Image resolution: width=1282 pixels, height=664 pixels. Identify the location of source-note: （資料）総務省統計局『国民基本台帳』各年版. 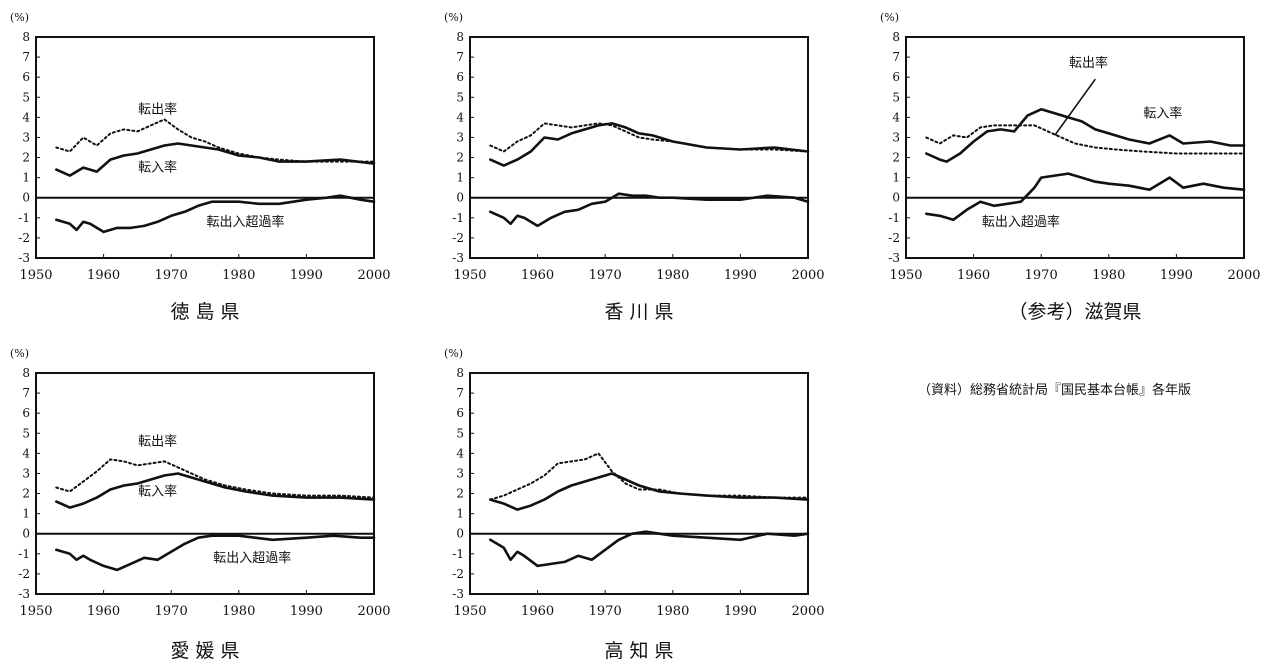
(1055, 390).